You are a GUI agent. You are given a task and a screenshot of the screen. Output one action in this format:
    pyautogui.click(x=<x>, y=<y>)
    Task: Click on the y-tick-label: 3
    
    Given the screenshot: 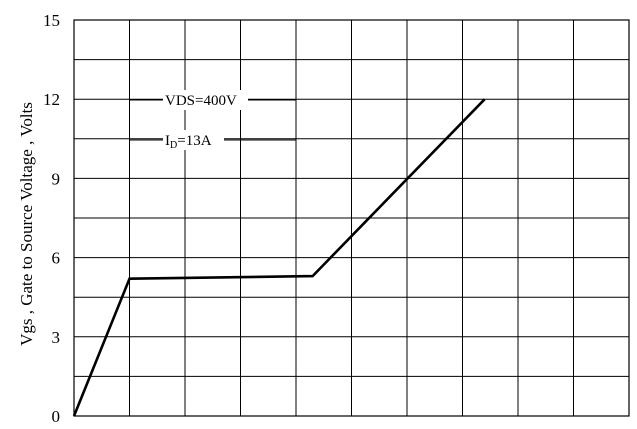 What is the action you would take?
    pyautogui.click(x=56, y=337)
    